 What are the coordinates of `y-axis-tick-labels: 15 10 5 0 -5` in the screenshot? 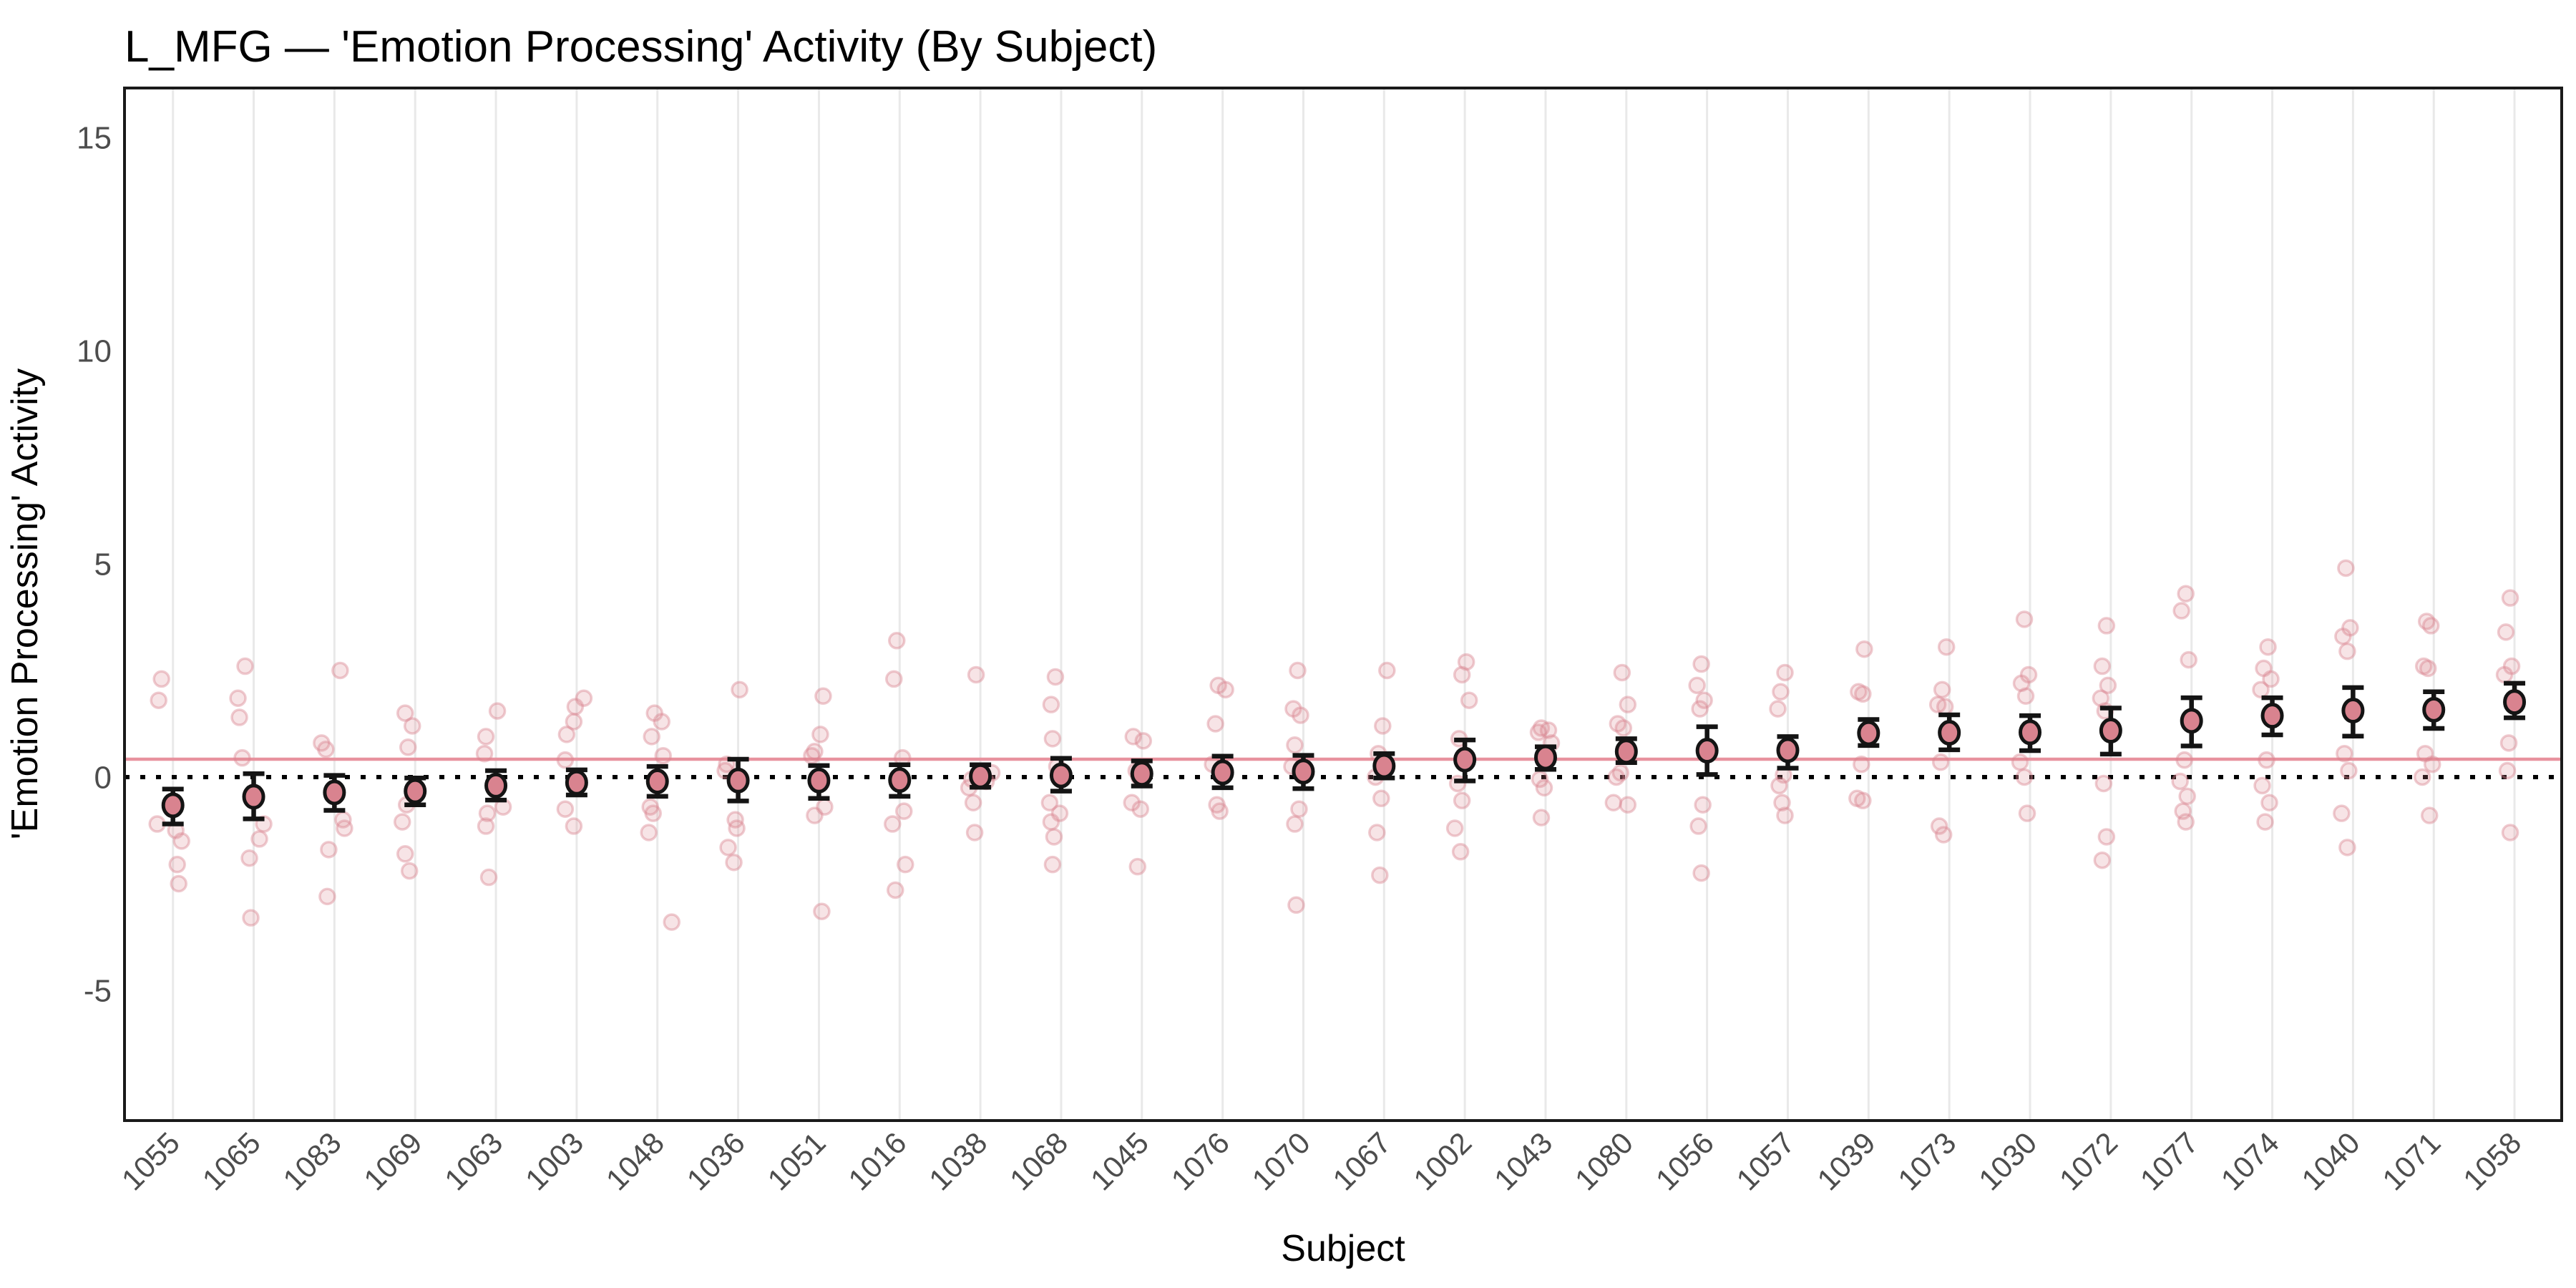 It's located at (94, 564).